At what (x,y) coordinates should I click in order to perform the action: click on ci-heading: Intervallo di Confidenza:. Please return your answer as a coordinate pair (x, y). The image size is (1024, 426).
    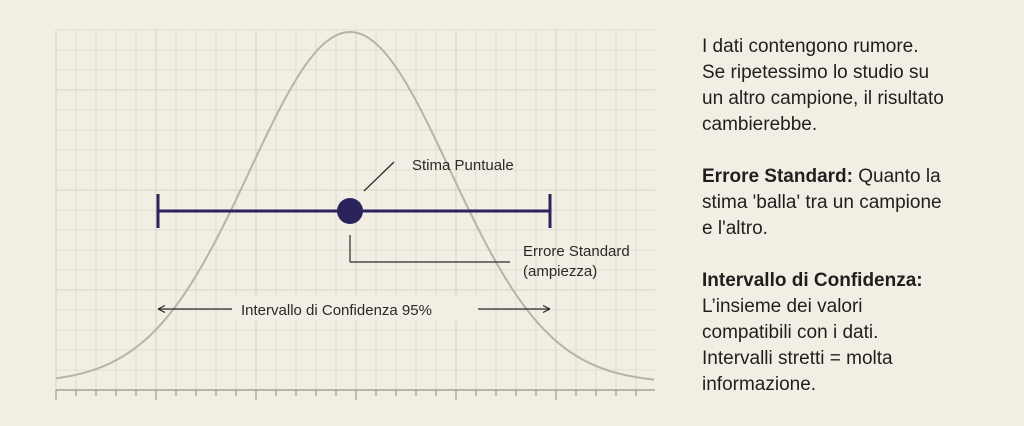
    Looking at the image, I should click on (852, 281).